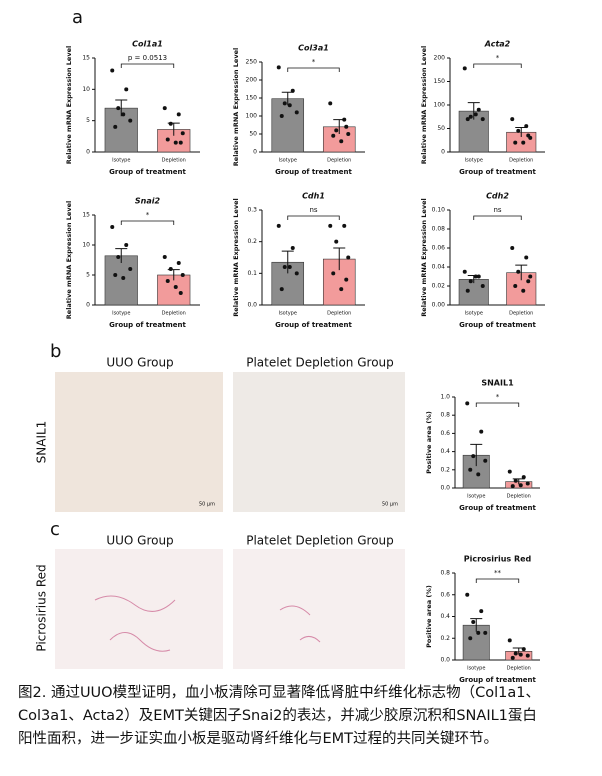 This screenshot has width=602, height=776. Describe the element at coordinates (445, 469) in the screenshot. I see `y-tick-label: 0.2` at that location.